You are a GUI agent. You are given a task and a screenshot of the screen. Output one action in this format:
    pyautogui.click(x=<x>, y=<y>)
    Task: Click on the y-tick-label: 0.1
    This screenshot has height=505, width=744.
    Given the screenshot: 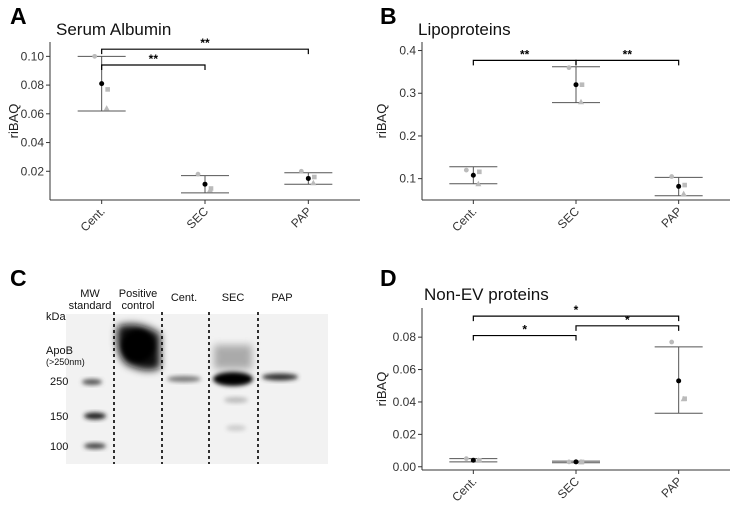 What is the action you would take?
    pyautogui.click(x=407, y=179)
    